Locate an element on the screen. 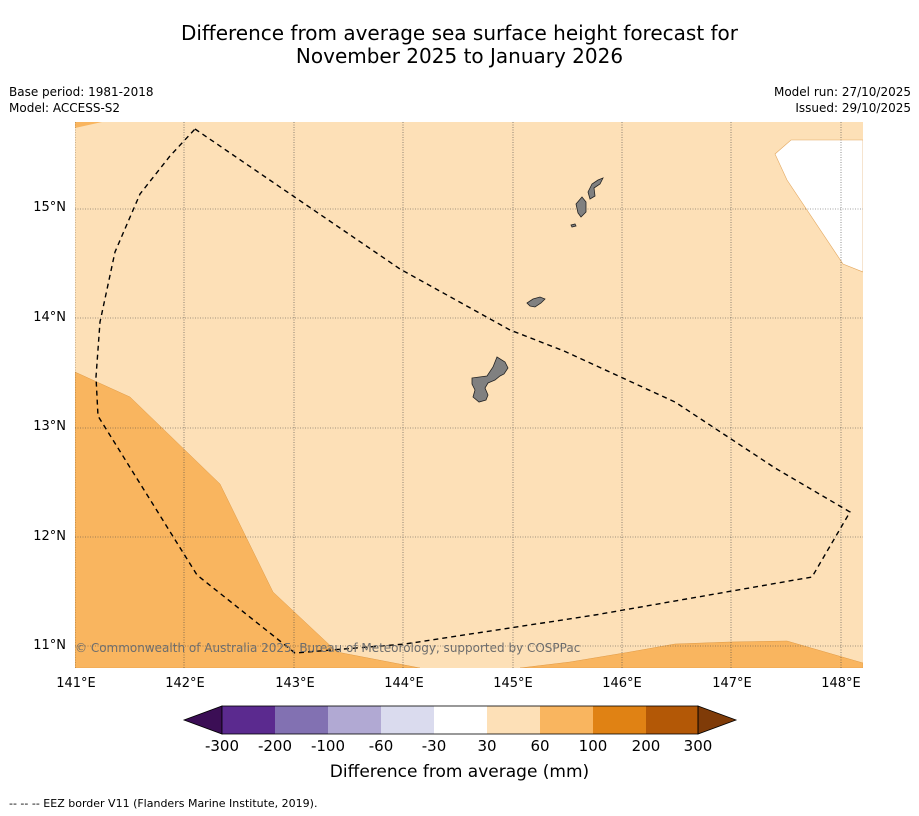 This screenshot has width=919, height=816. base-period: Base period: 1981-2018 is located at coordinates (81, 92).